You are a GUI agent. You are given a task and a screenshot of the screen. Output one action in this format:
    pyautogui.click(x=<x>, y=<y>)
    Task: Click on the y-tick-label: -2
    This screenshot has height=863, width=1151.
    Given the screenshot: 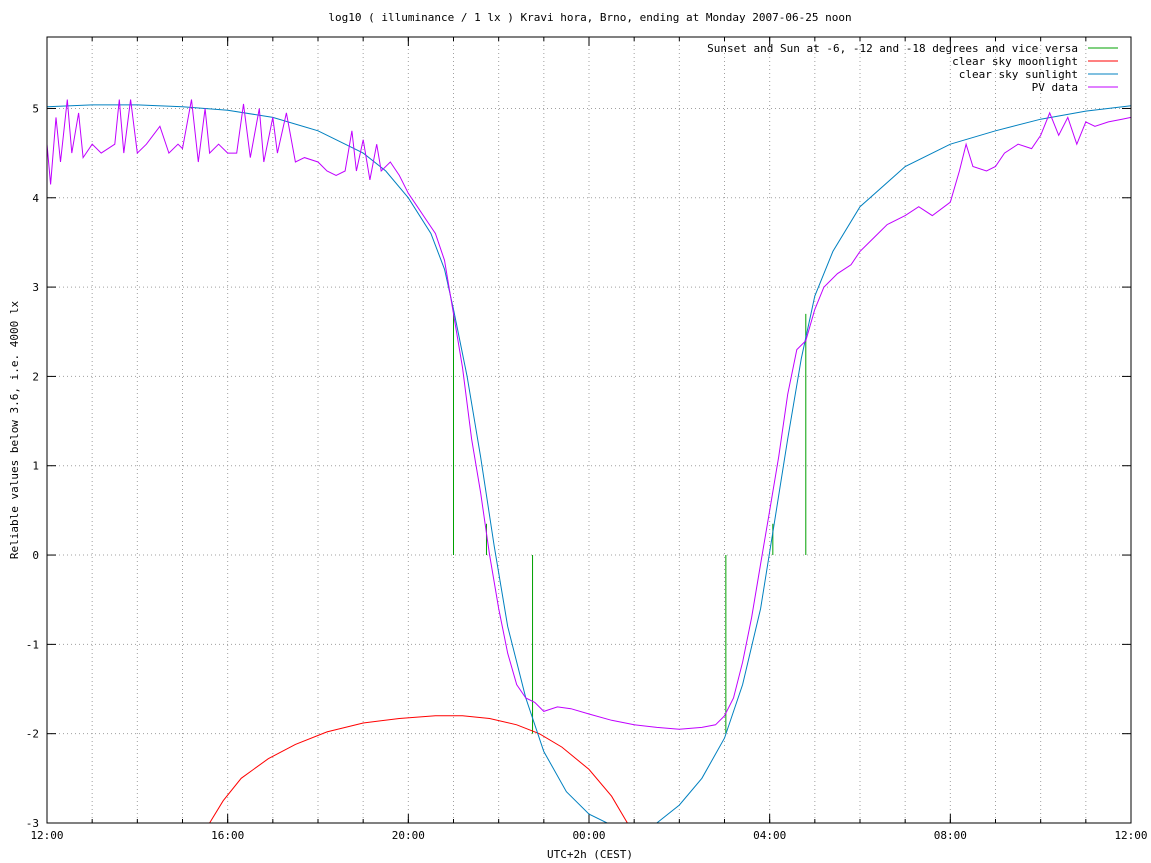 What is the action you would take?
    pyautogui.click(x=32, y=734)
    